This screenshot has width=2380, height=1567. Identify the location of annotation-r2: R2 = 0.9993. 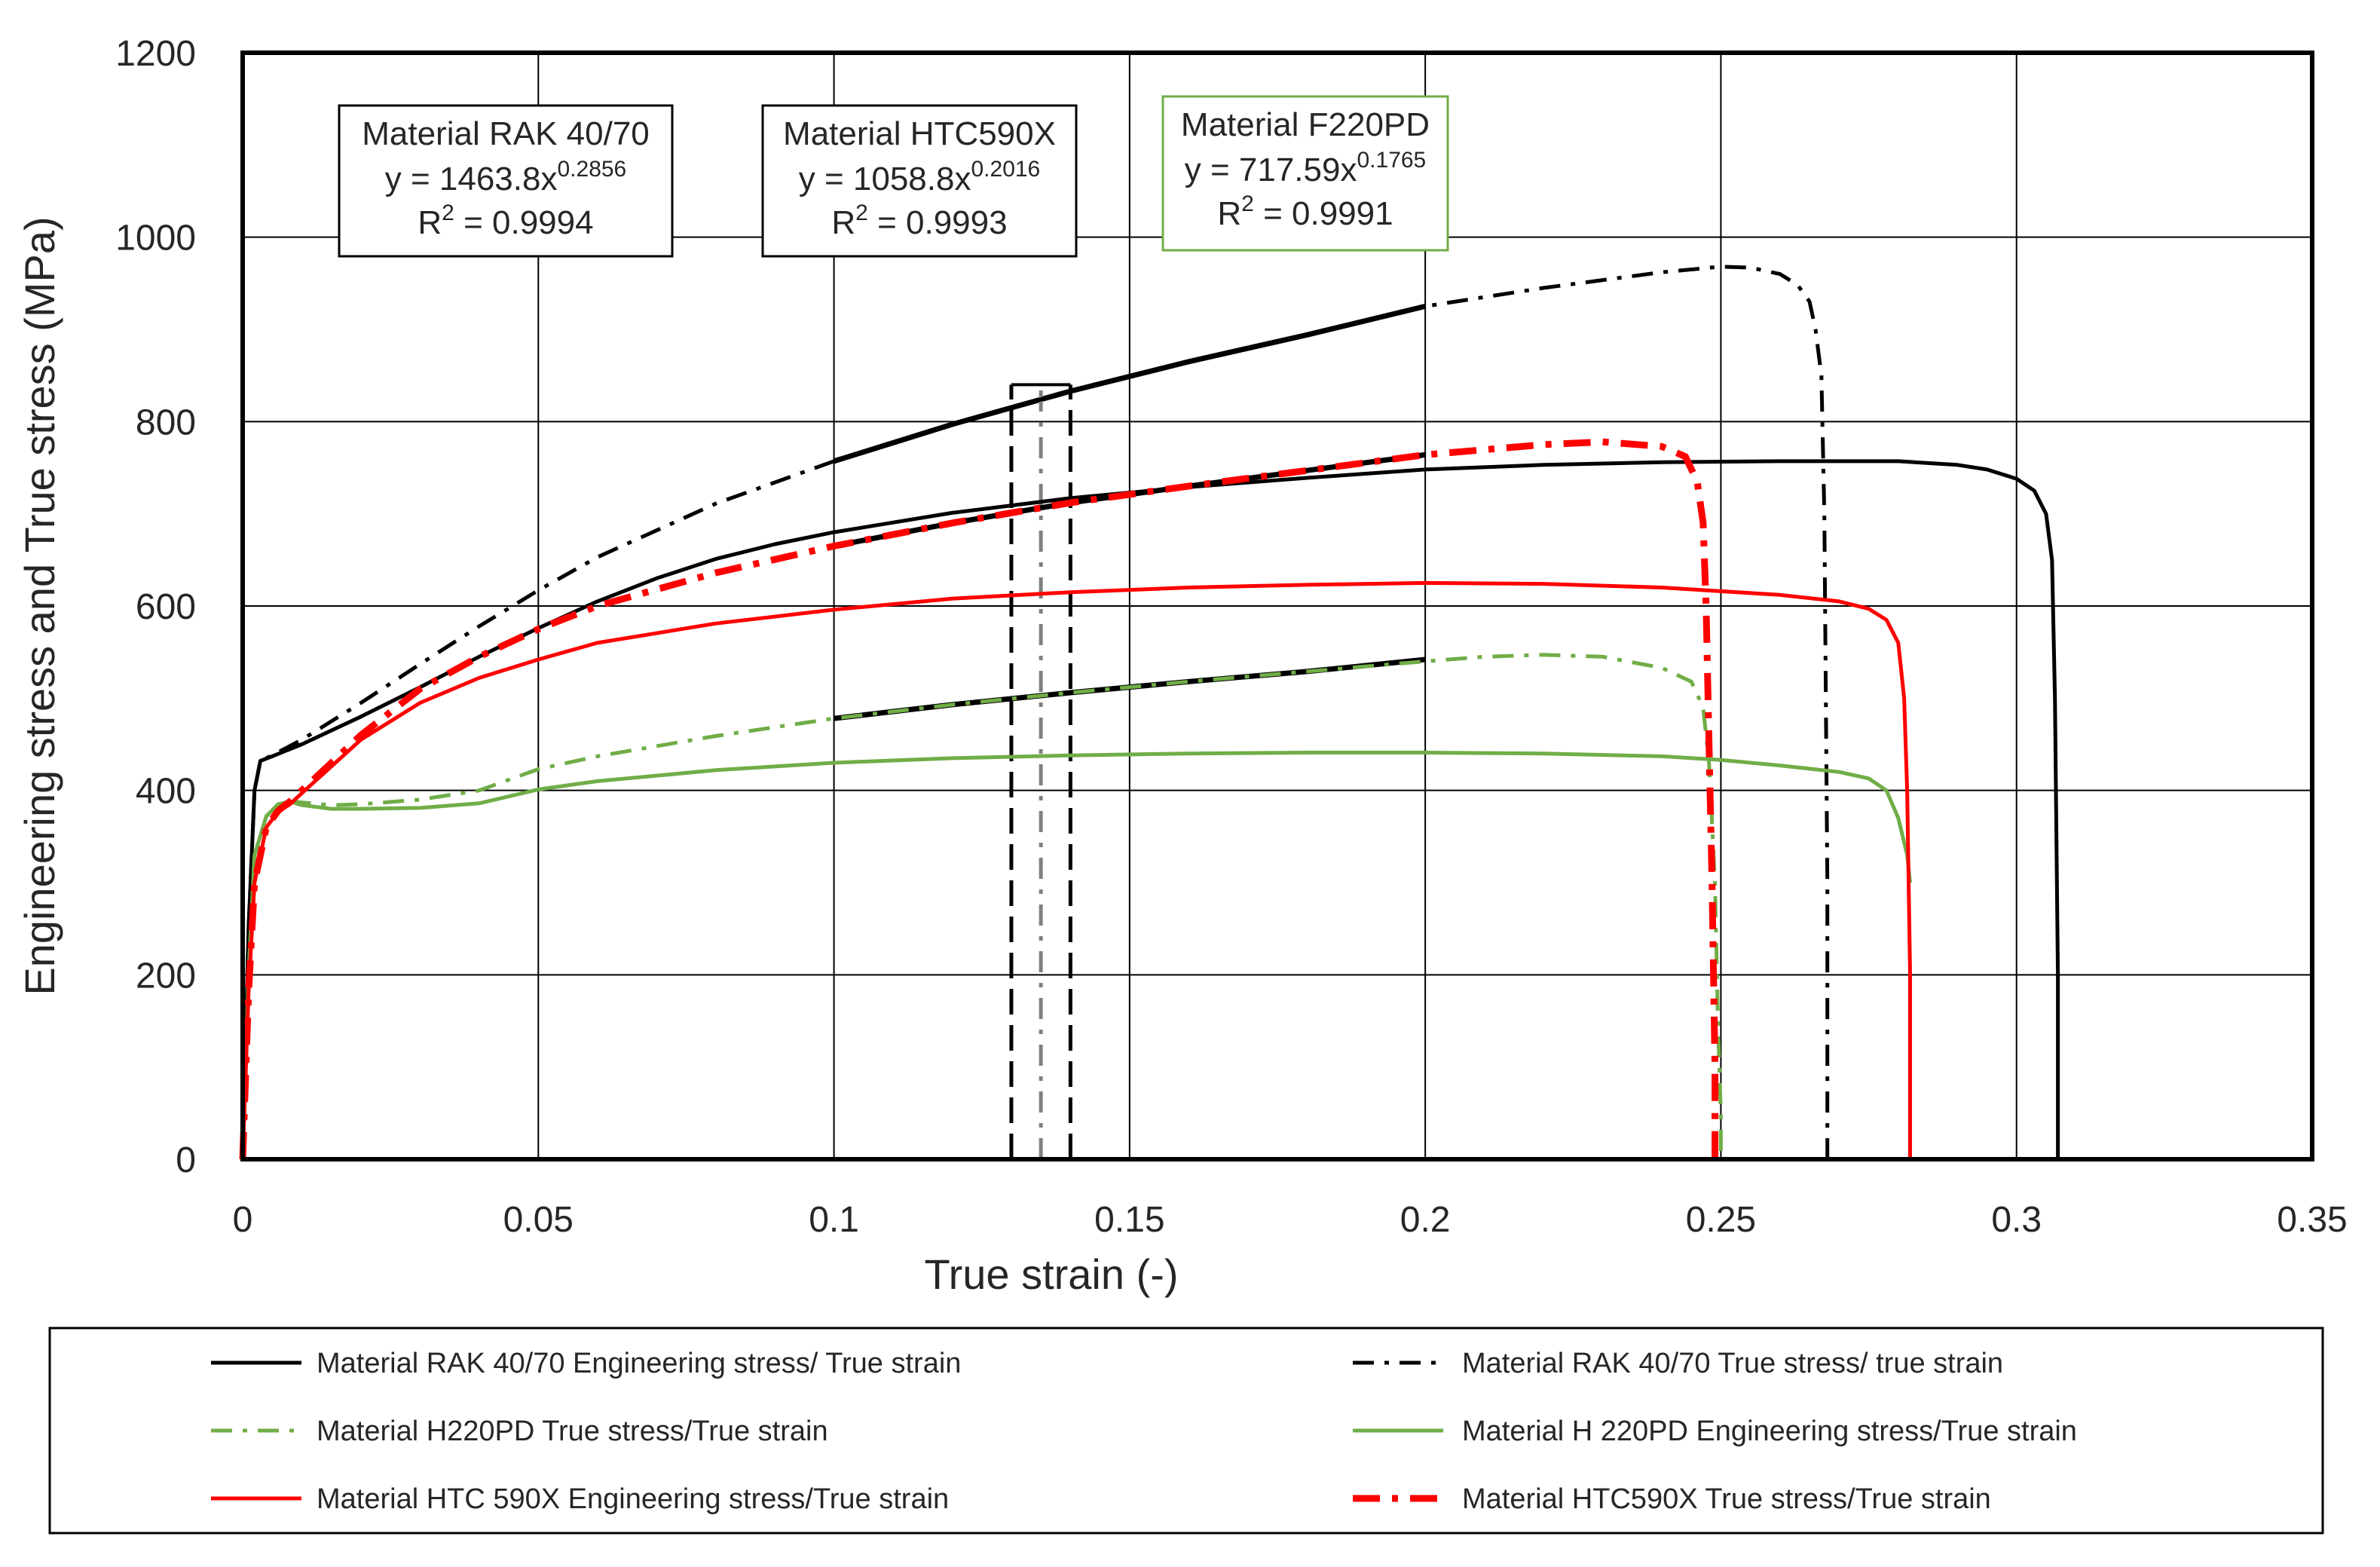
(919, 220).